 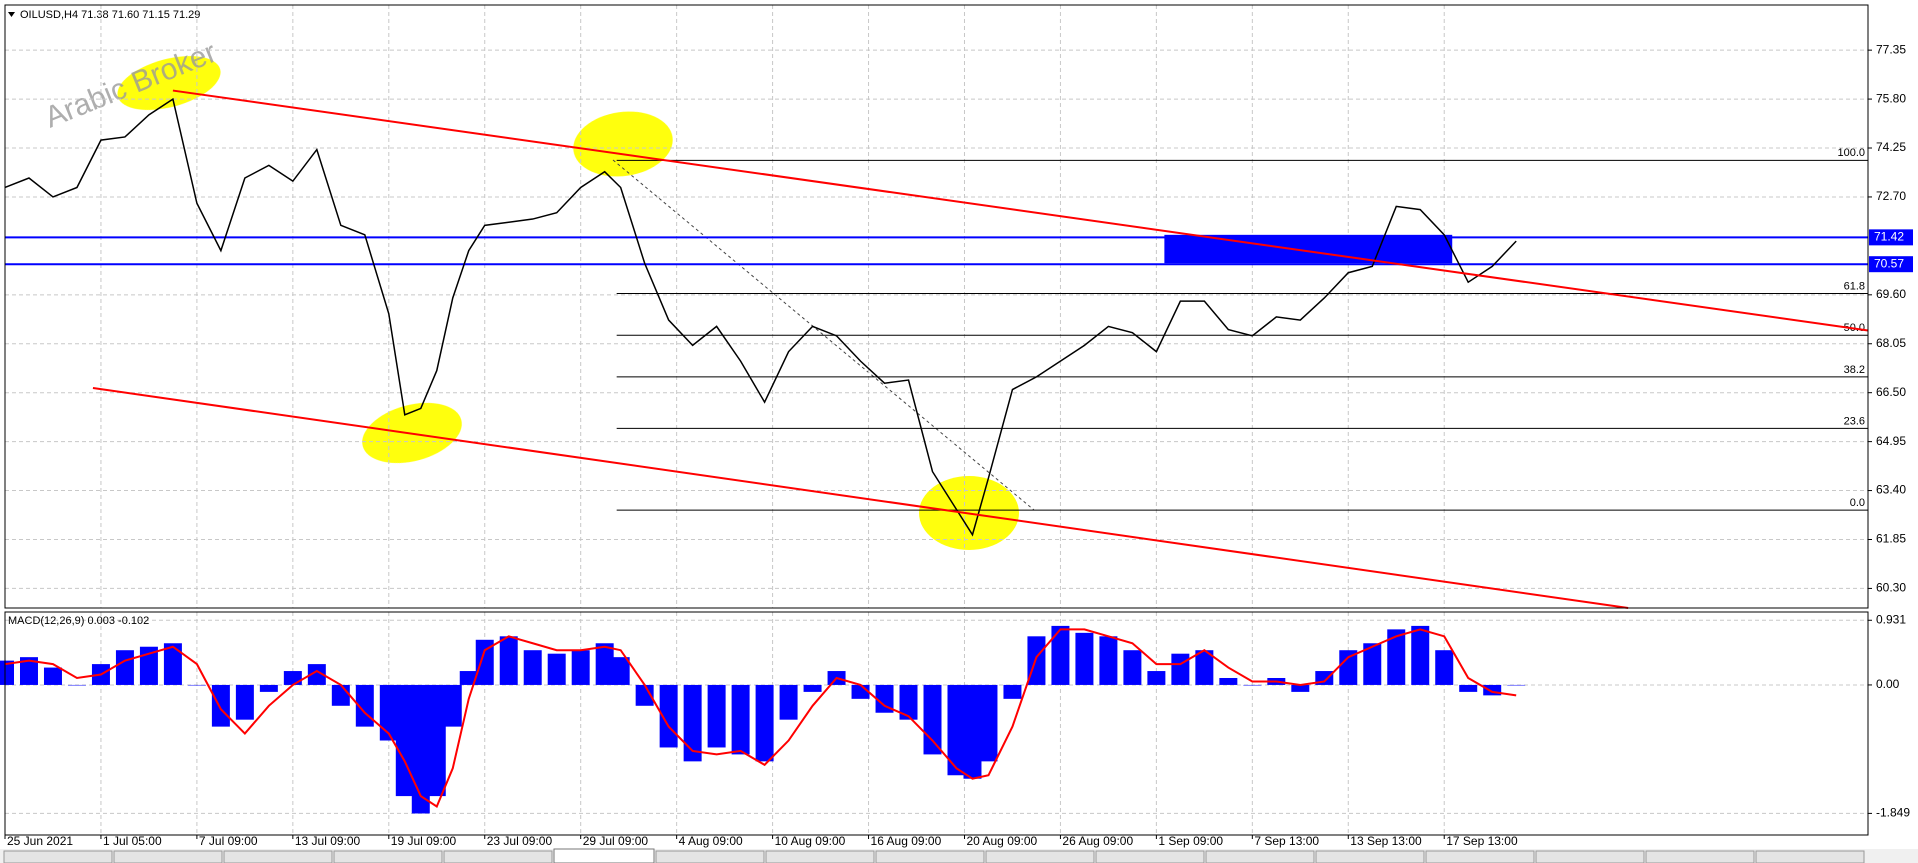 I want to click on highlight, so click(x=169, y=83).